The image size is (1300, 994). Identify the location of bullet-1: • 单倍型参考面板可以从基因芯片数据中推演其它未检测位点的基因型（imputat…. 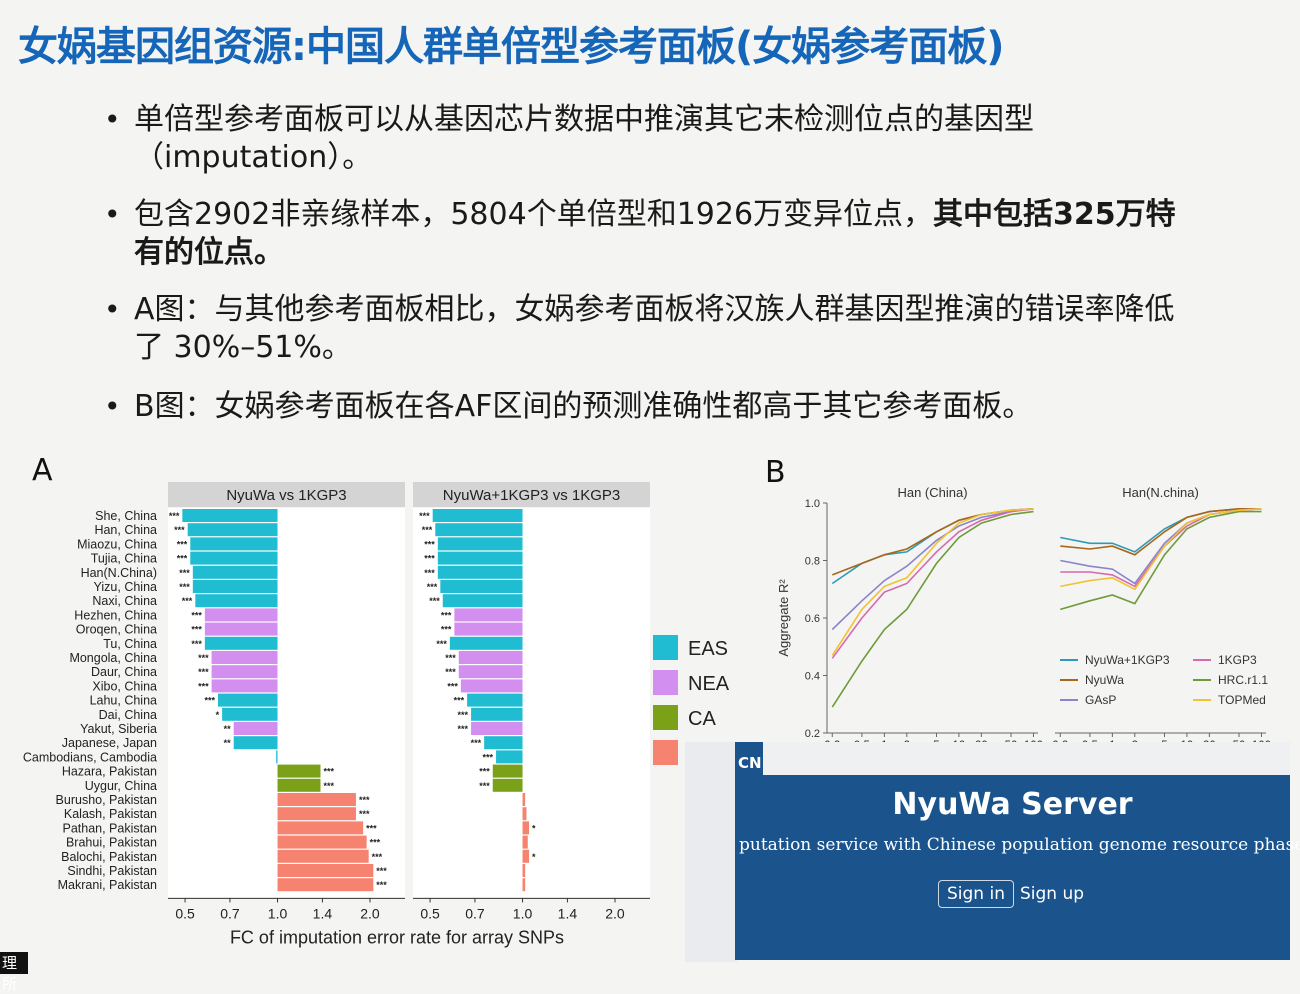
(654, 139).